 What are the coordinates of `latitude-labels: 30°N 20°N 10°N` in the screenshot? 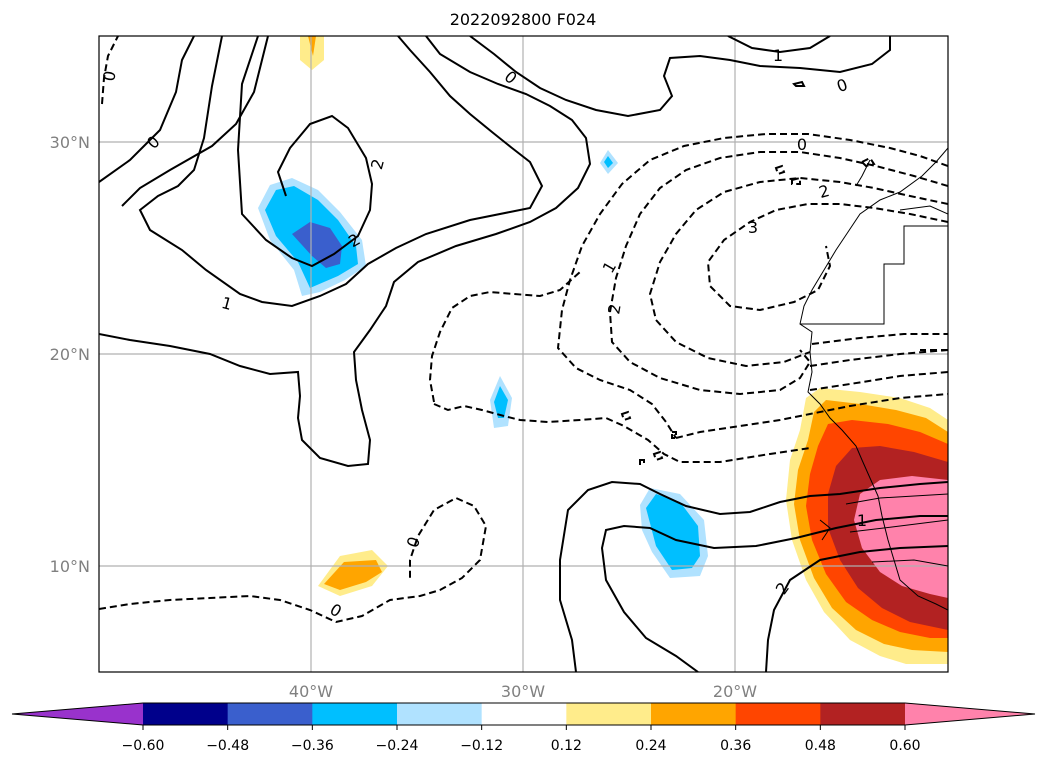 It's located at (70, 354).